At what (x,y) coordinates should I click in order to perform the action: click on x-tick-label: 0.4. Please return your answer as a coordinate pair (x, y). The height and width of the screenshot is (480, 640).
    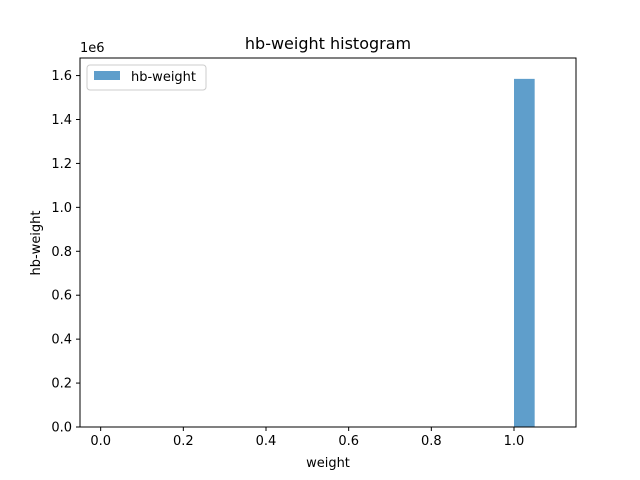
    Looking at the image, I should click on (266, 441).